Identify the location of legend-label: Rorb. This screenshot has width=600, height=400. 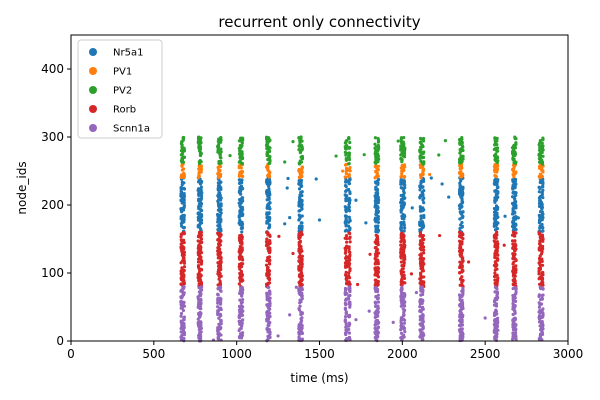
(124, 110).